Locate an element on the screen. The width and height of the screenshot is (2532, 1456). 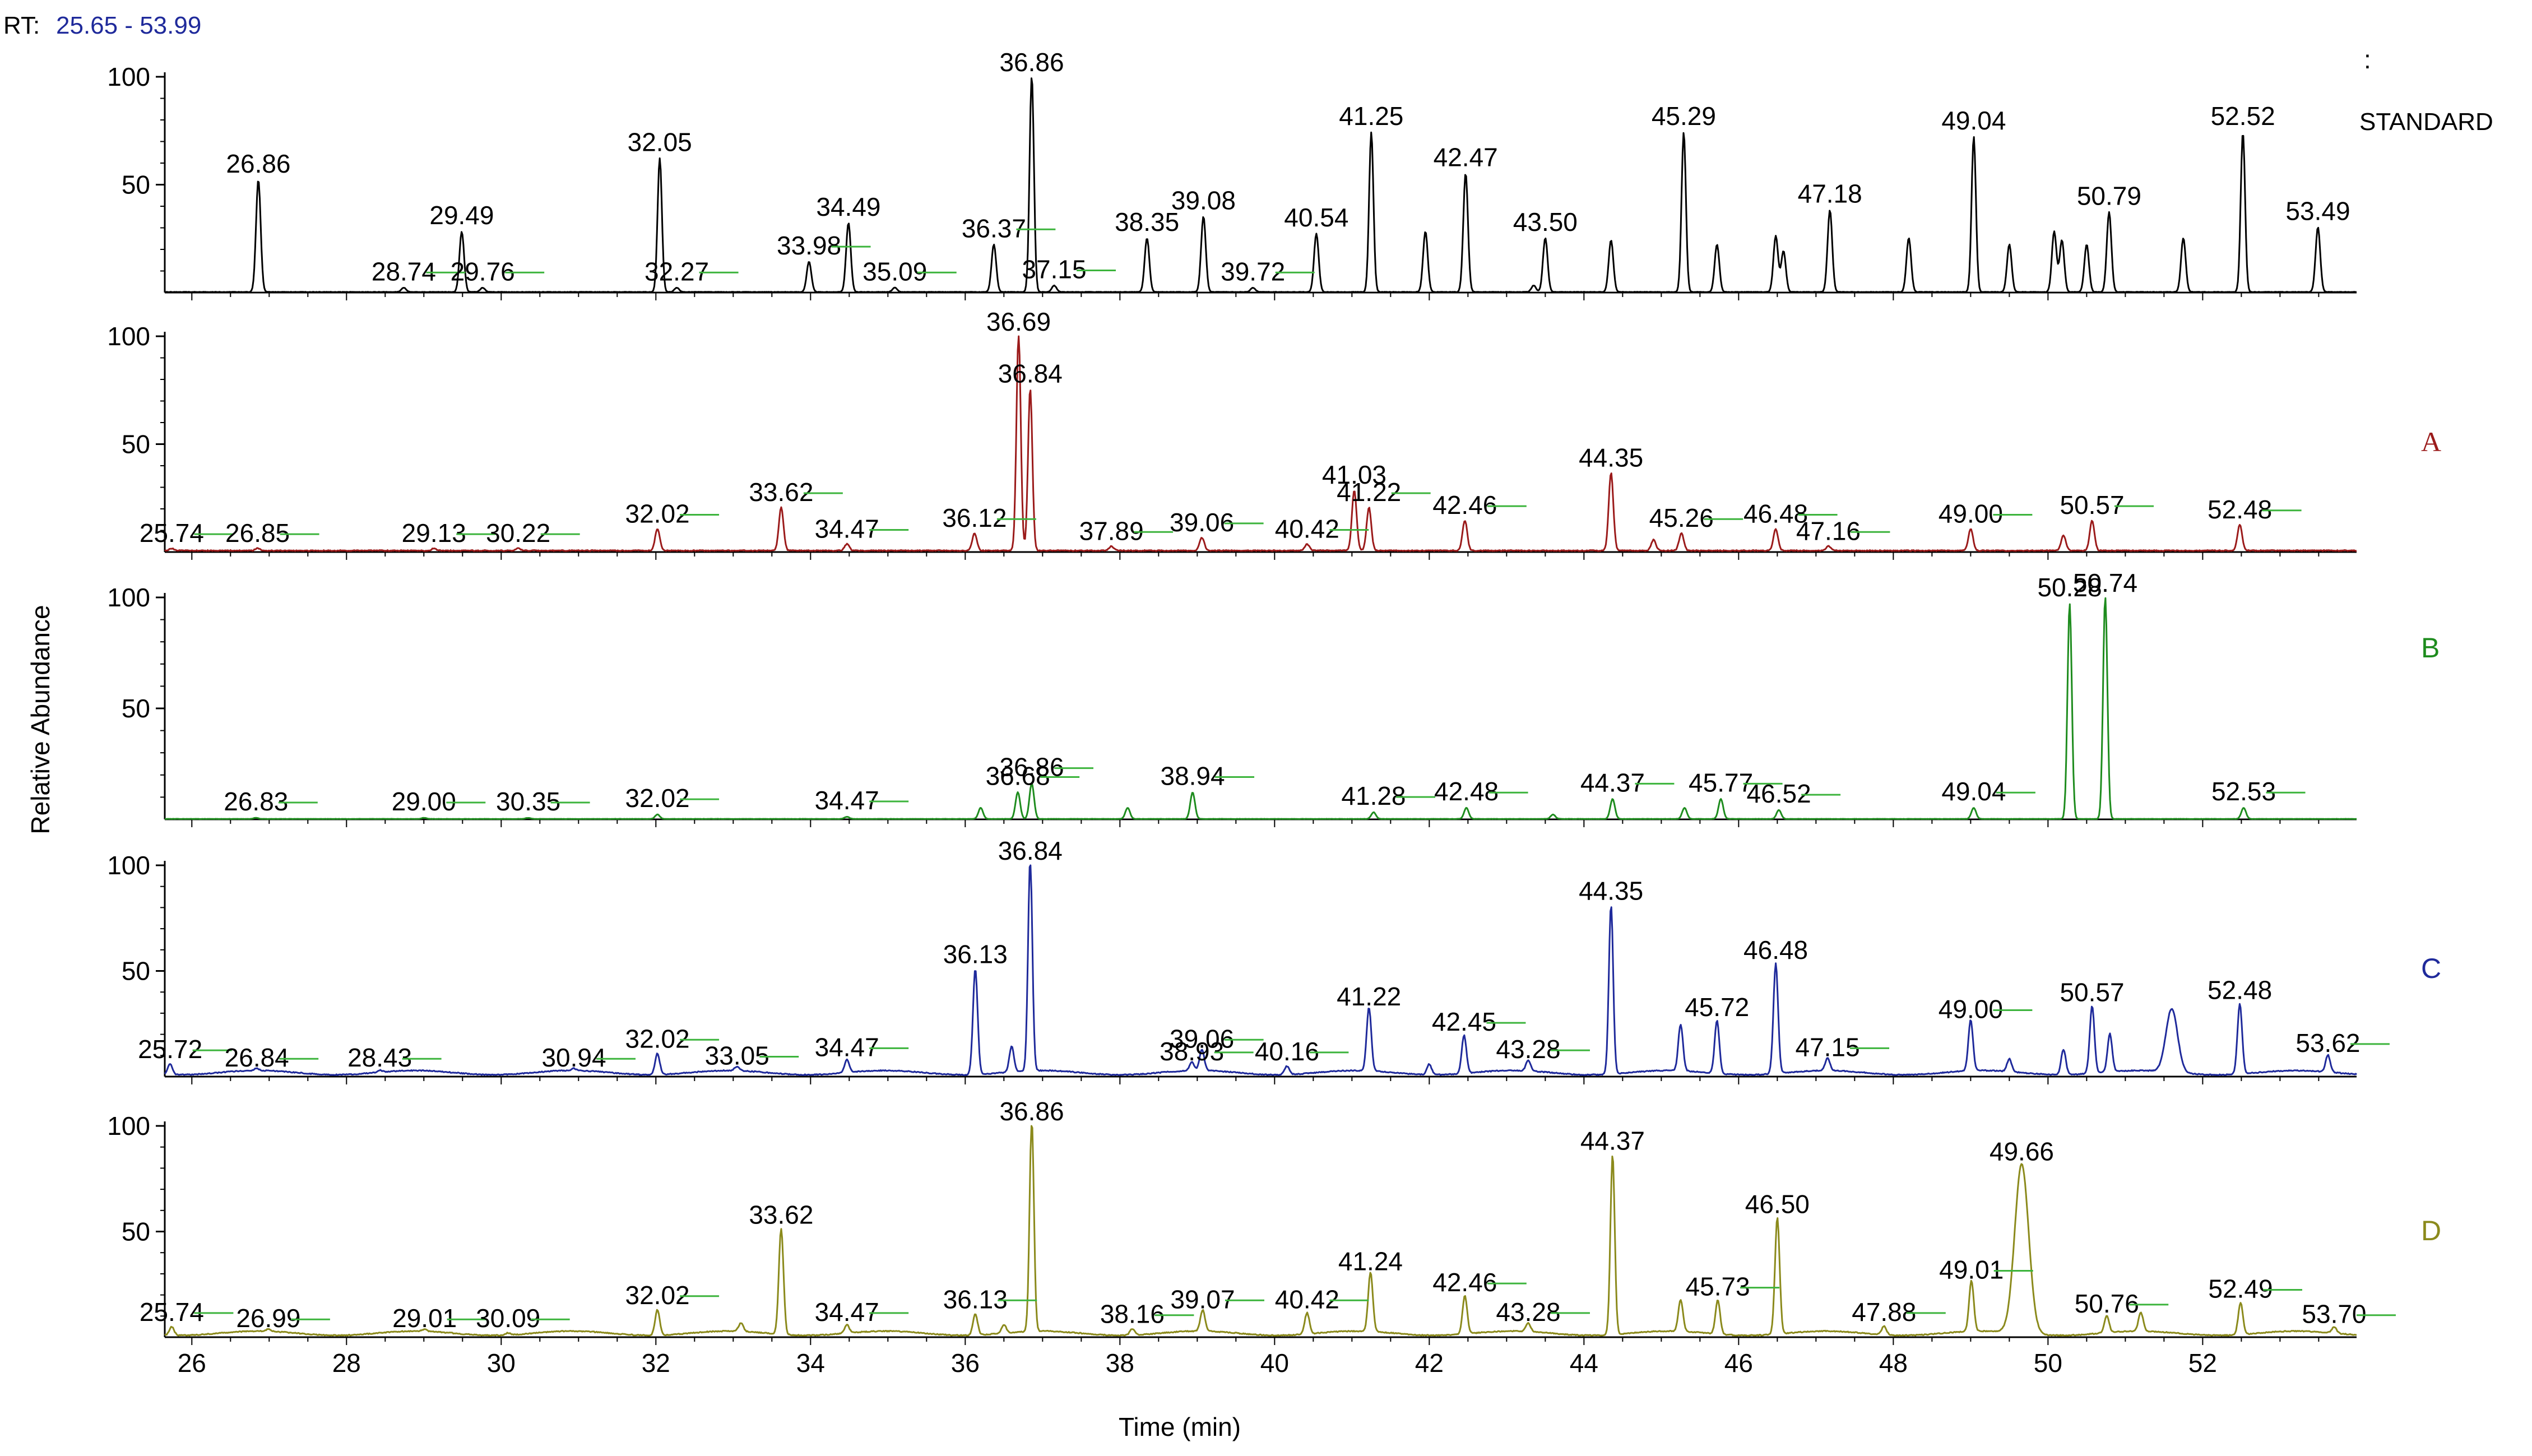
peak-label: 44.37 is located at coordinates (1612, 782).